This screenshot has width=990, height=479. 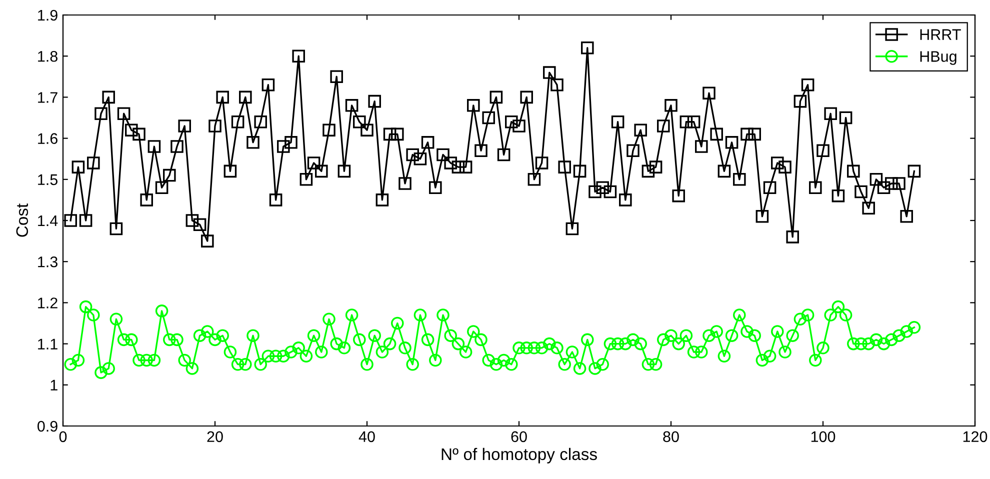 I want to click on y-tick-label: 1.2, so click(x=48, y=303).